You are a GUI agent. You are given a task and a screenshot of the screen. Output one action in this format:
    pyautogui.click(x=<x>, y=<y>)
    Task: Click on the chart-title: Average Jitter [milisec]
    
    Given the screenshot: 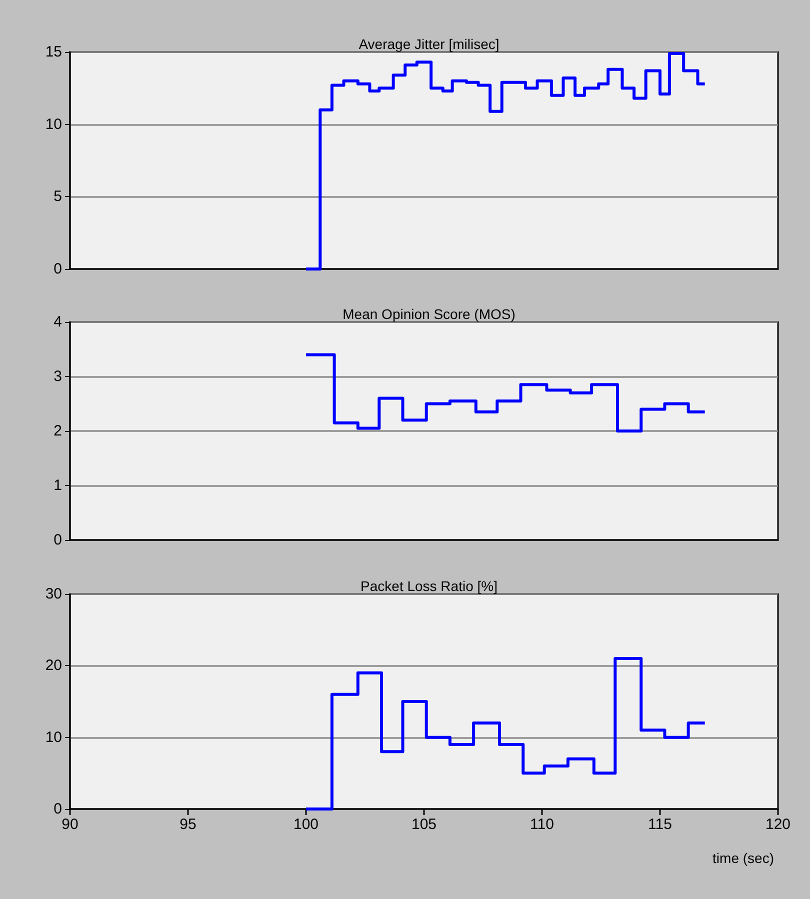 What is the action you would take?
    pyautogui.click(x=429, y=44)
    